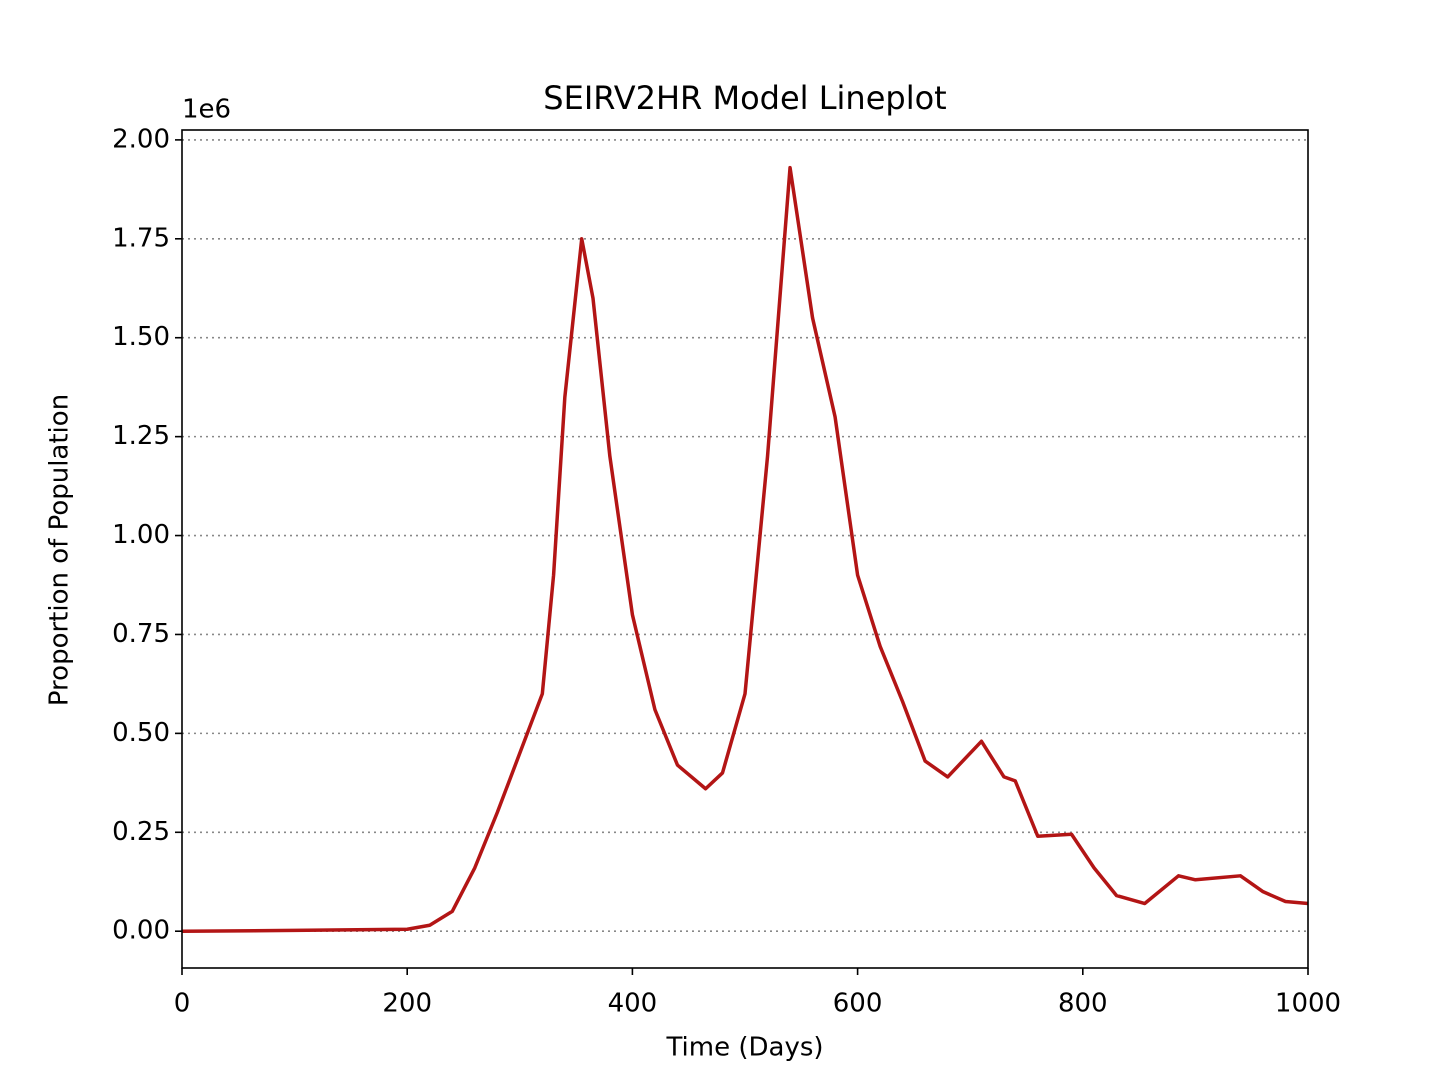 The width and height of the screenshot is (1452, 1089). What do you see at coordinates (1308, 1004) in the screenshot?
I see `x-tick-label: 1000` at bounding box center [1308, 1004].